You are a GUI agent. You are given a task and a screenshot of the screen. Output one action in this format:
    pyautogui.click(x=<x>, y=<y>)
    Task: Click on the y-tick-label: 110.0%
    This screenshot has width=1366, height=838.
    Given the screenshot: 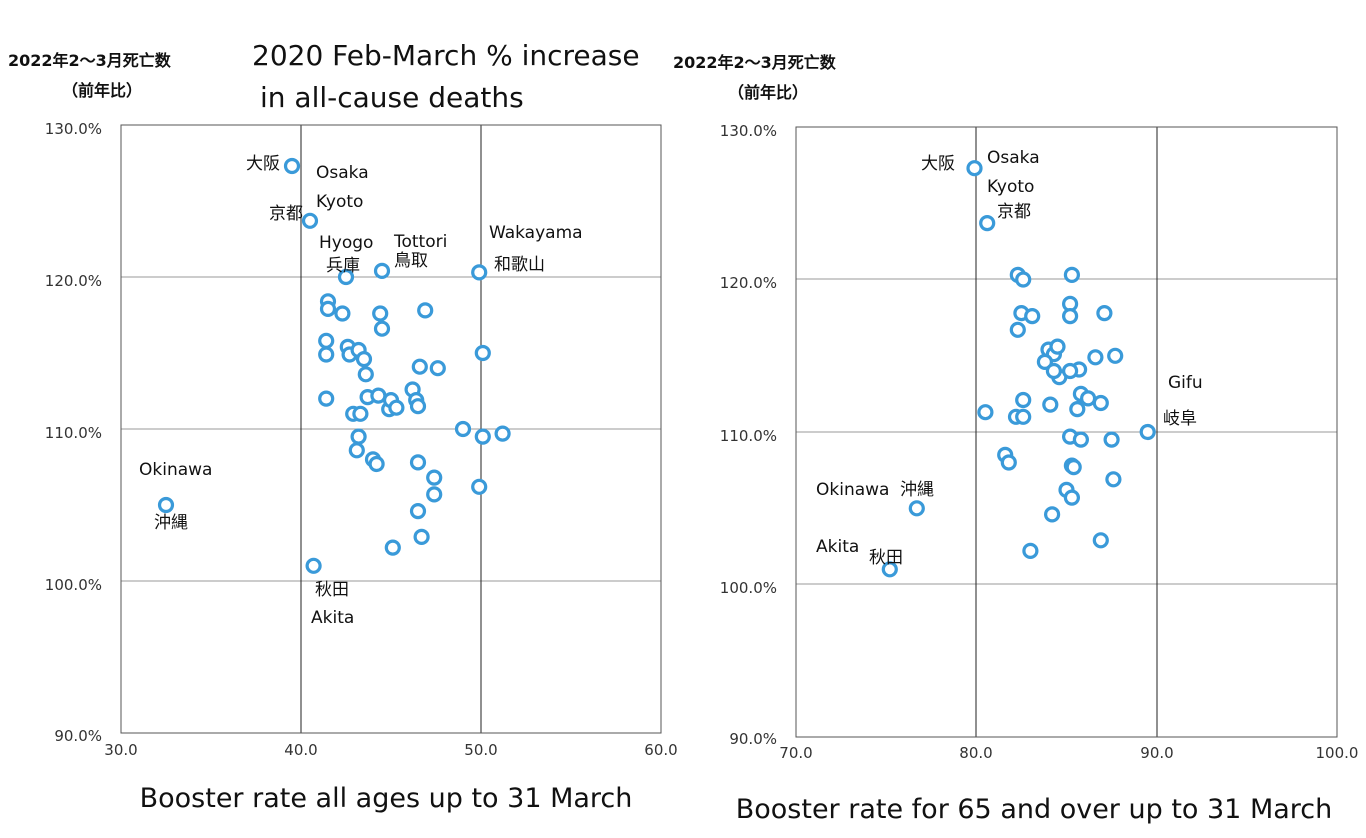 What is the action you would take?
    pyautogui.click(x=748, y=436)
    